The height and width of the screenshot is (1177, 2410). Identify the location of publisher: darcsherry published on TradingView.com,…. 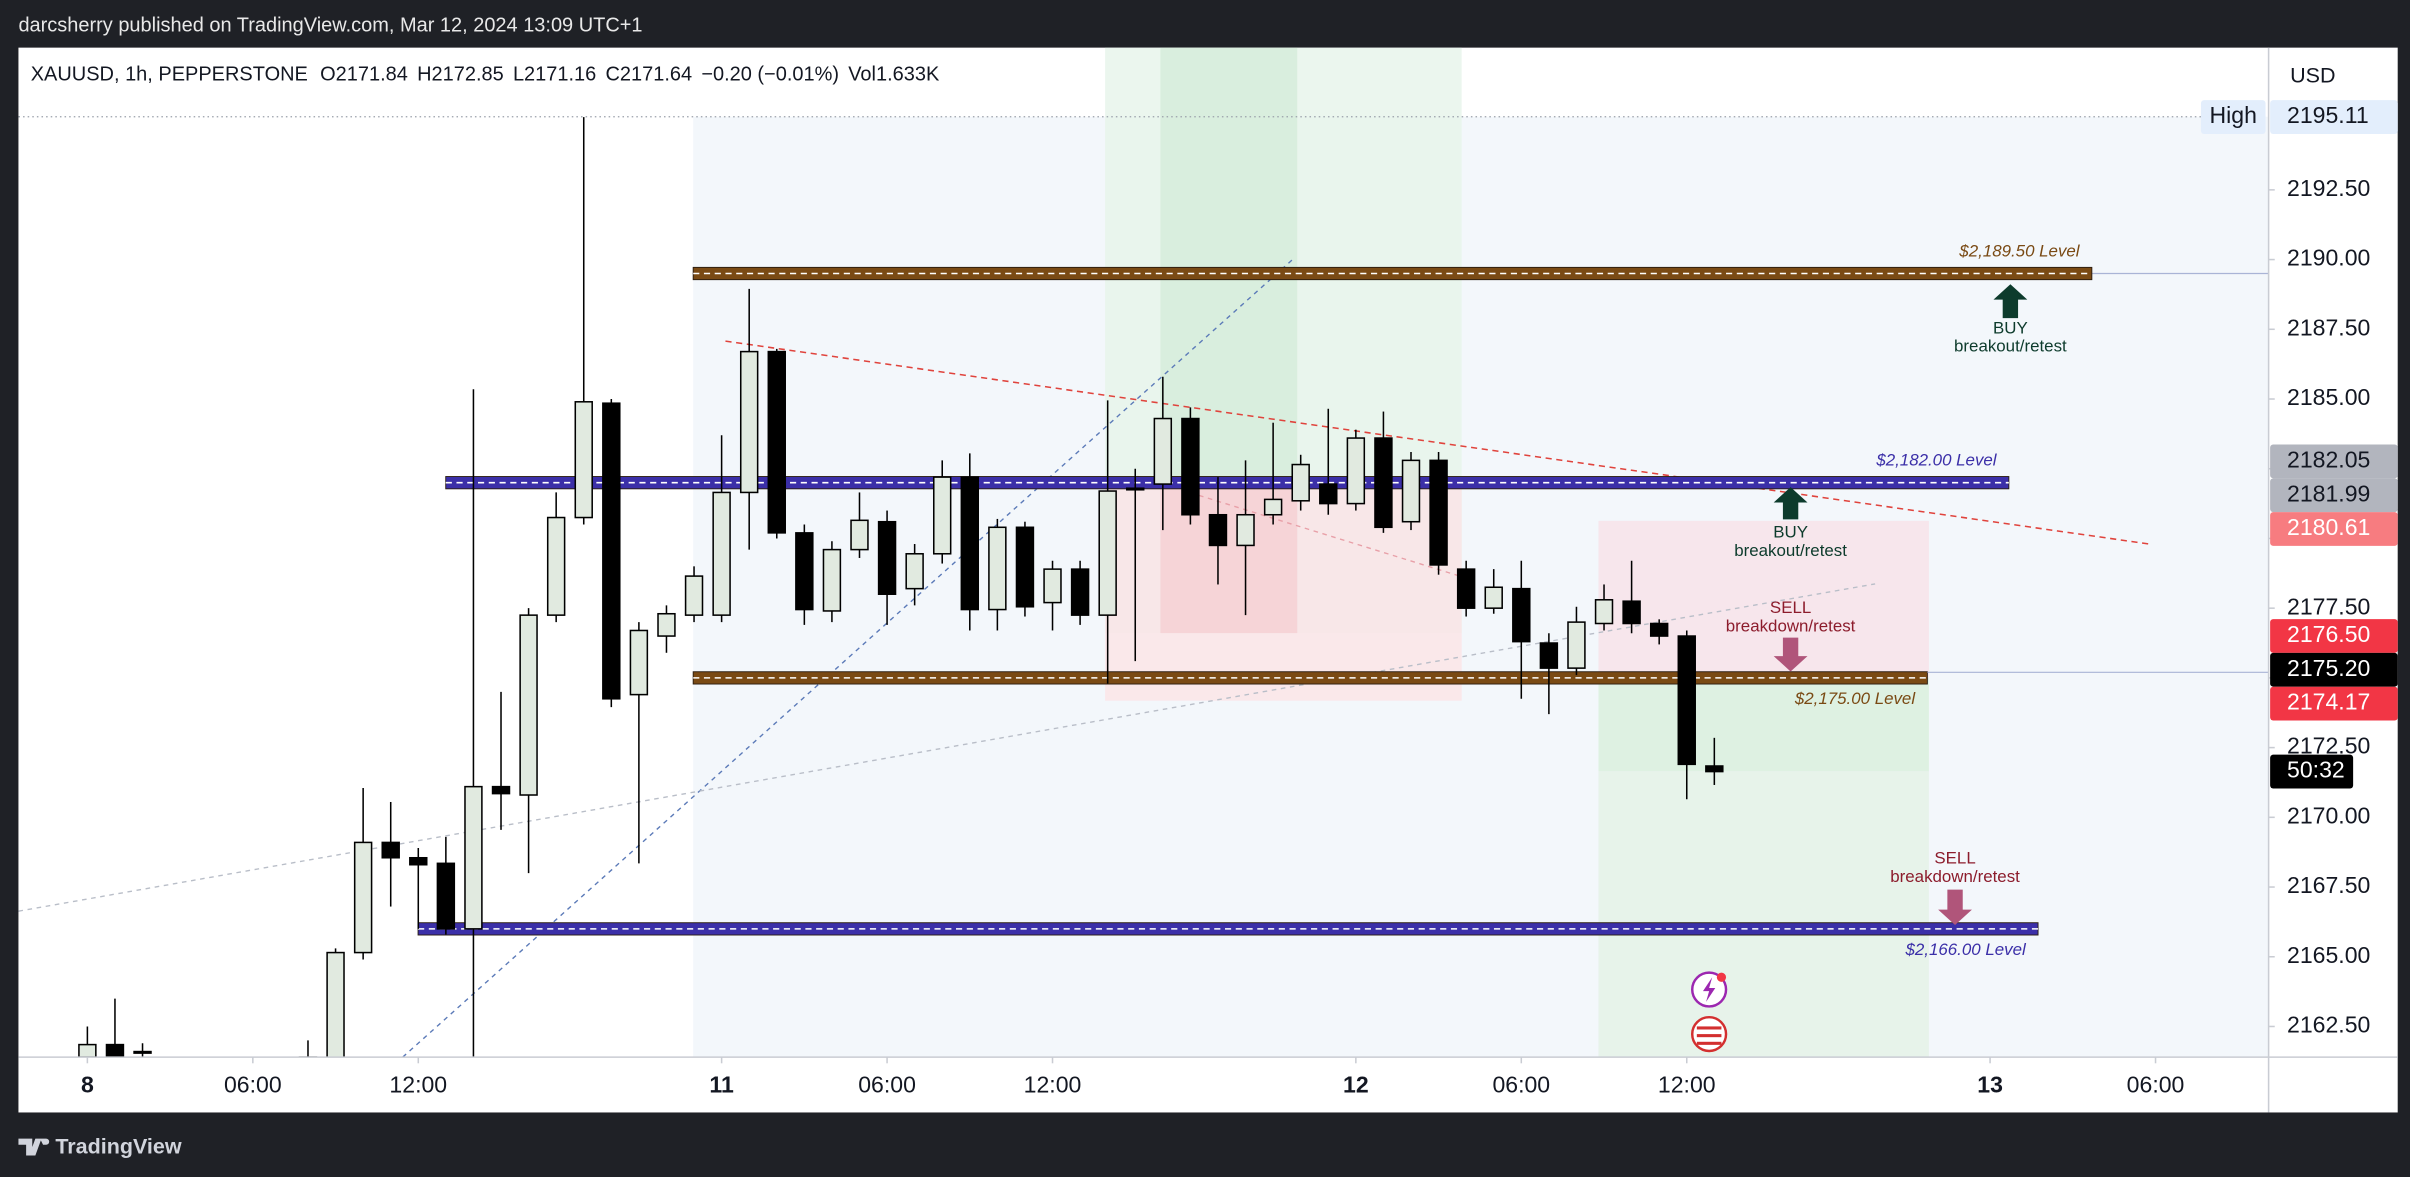
(330, 25).